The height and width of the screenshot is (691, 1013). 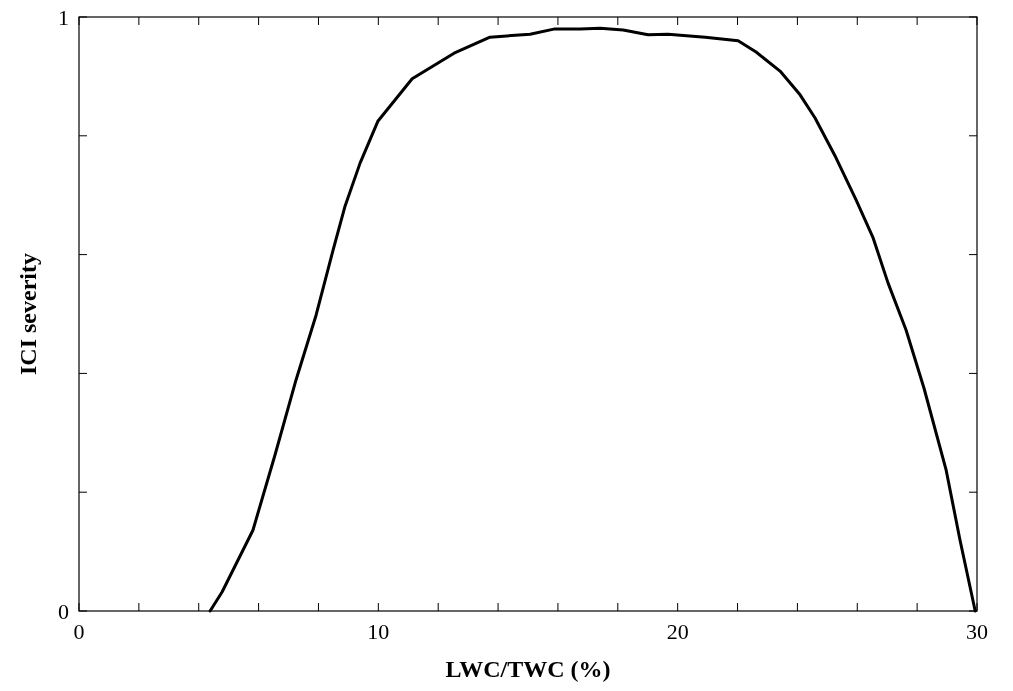 What do you see at coordinates (977, 631) in the screenshot?
I see `x-tick-label: 30` at bounding box center [977, 631].